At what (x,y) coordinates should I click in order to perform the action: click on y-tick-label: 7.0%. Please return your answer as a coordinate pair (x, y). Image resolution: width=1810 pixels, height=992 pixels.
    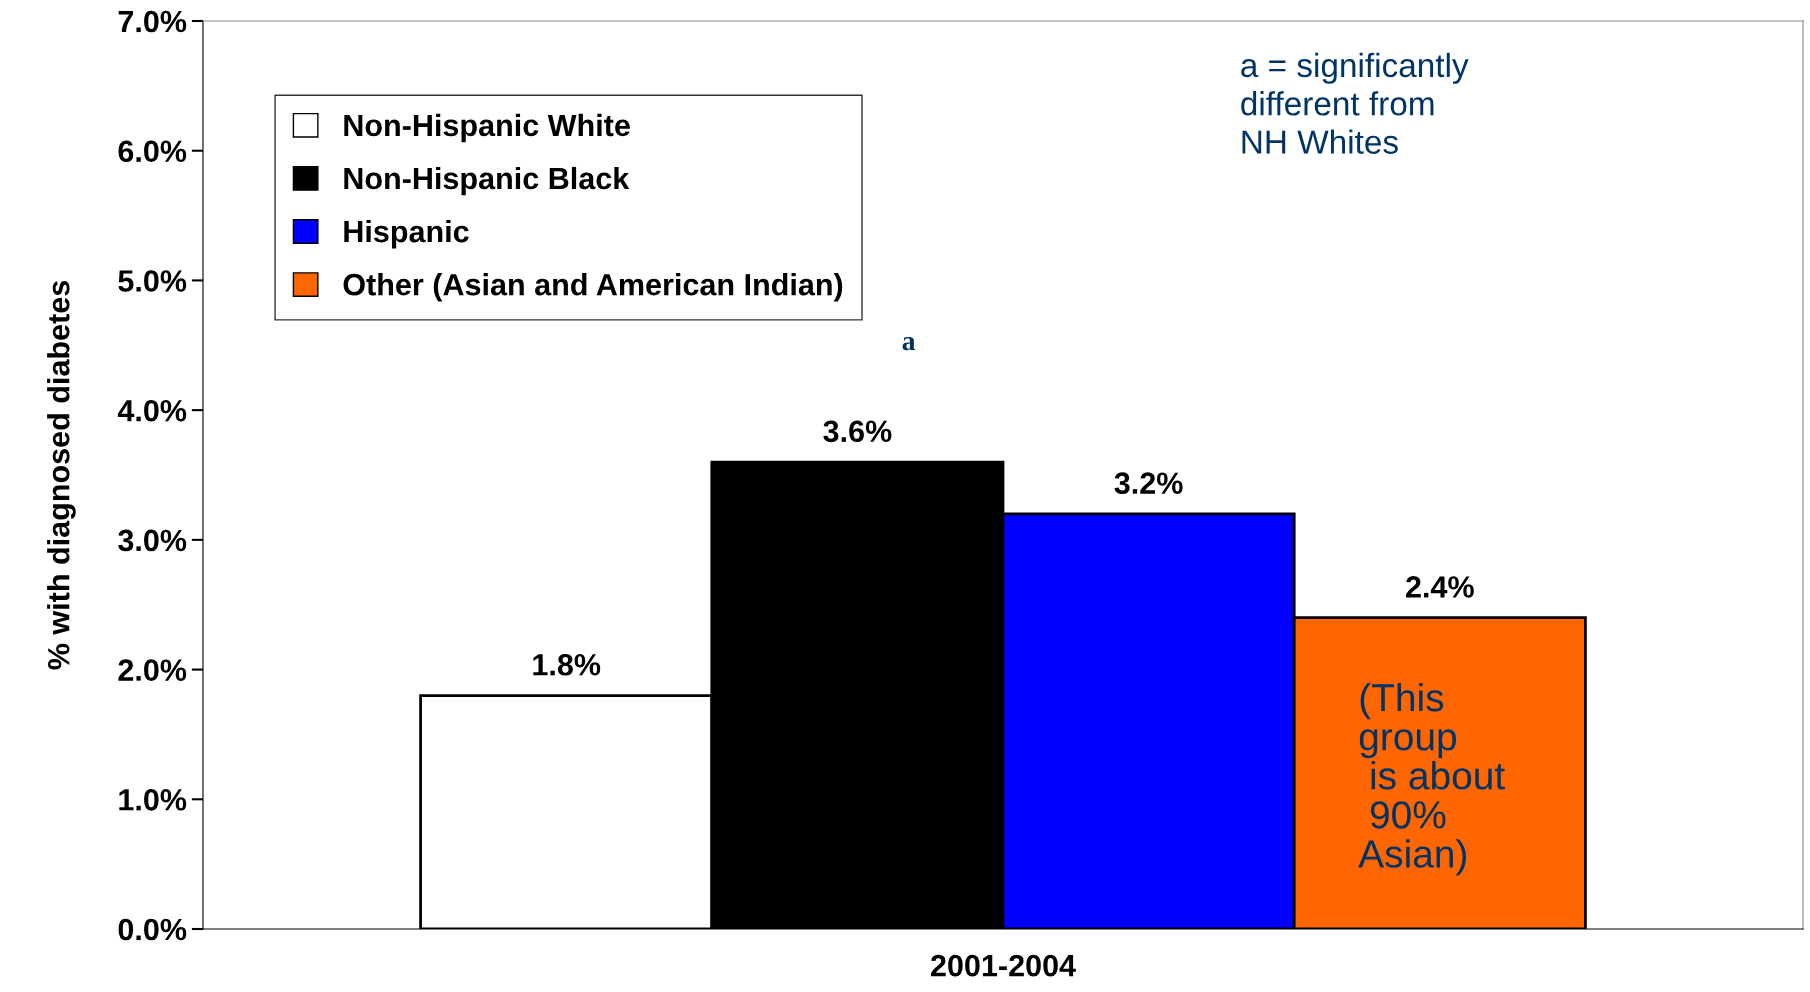
    Looking at the image, I should click on (152, 21).